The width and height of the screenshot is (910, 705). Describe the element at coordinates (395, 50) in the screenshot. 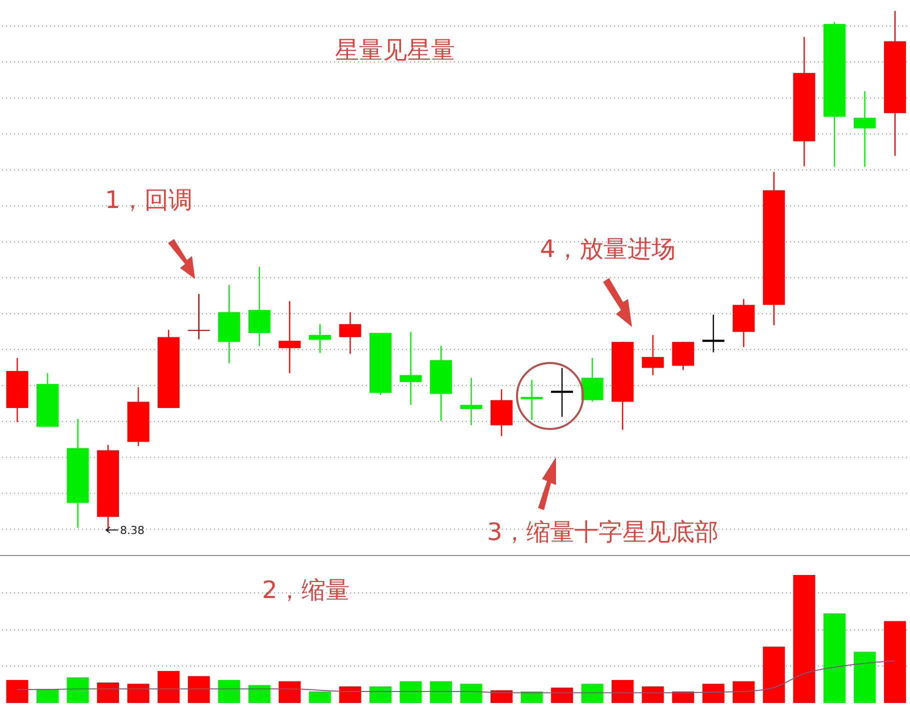

I see `text: 星量见星量` at that location.